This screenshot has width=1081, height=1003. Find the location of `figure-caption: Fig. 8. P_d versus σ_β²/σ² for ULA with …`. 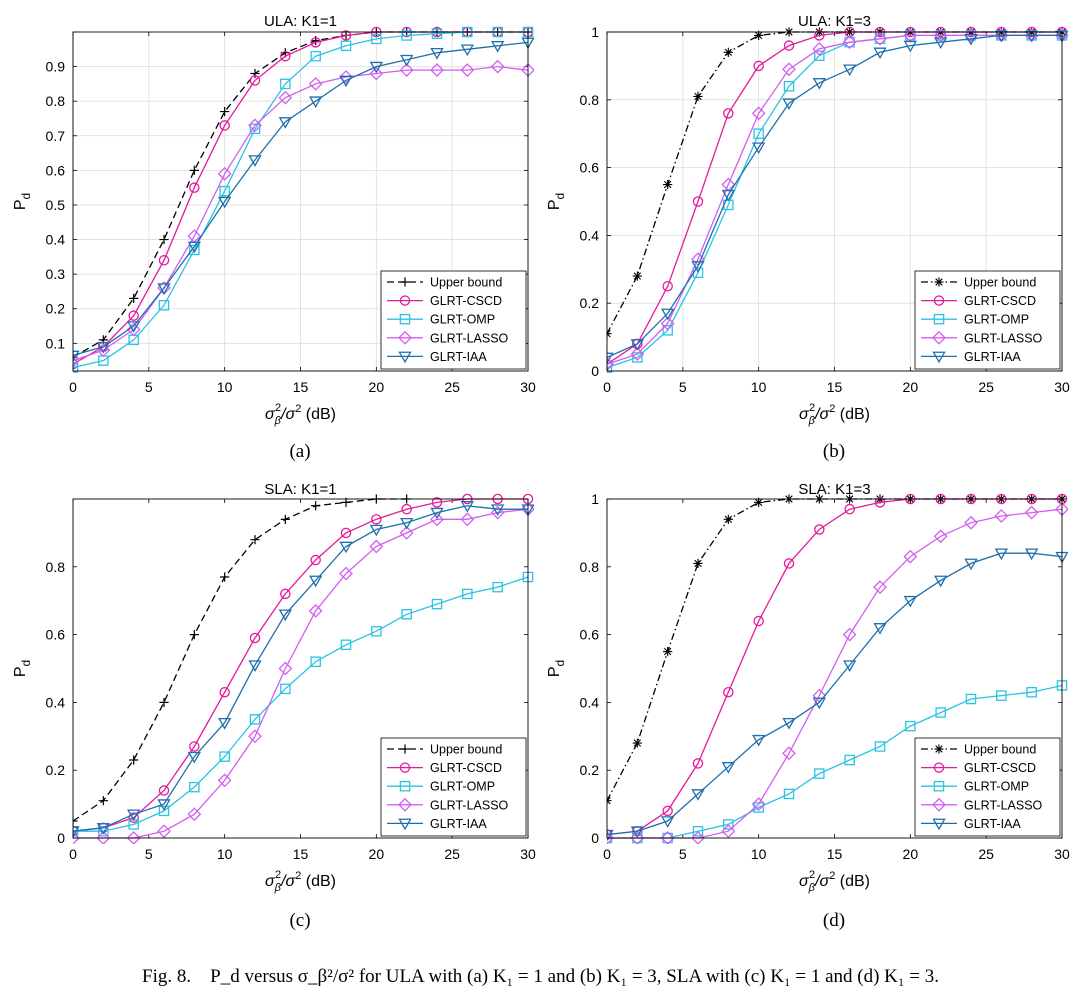

figure-caption: Fig. 8. P_d versus σ_β²/σ² for ULA with … is located at coordinates (540, 977).